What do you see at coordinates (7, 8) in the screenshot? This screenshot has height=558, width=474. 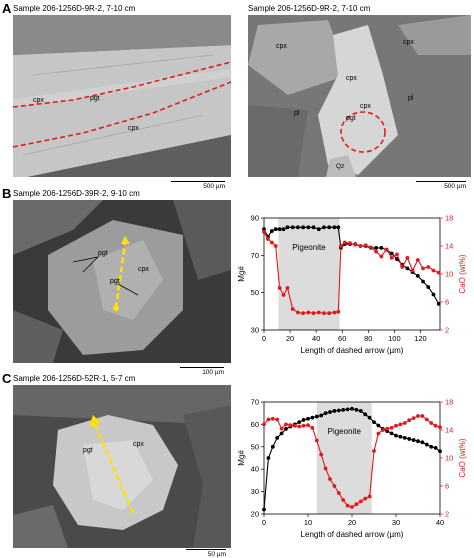 I see `panel-a-letter: A` at bounding box center [7, 8].